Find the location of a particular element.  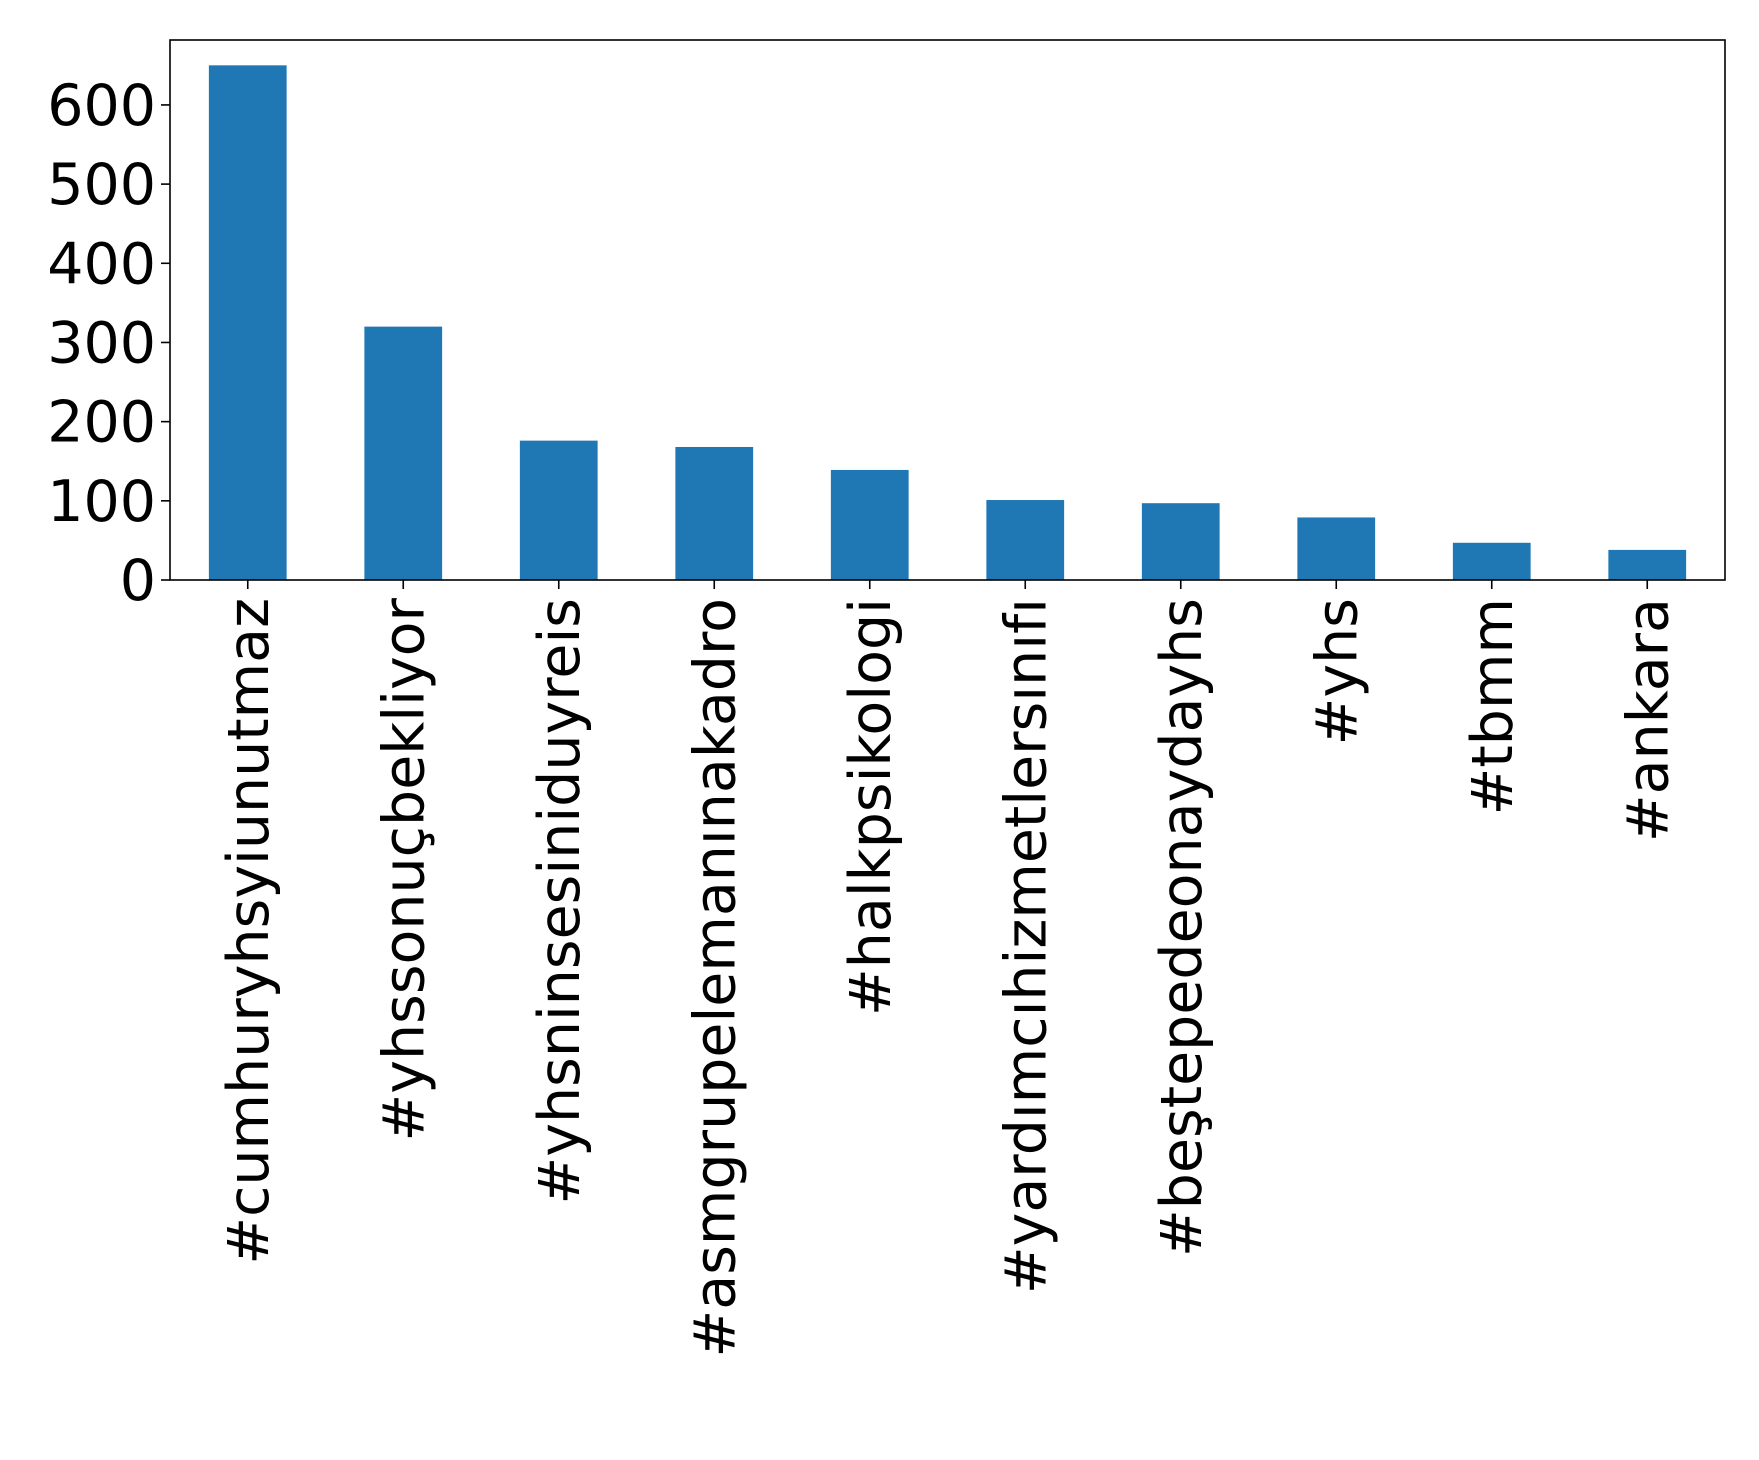

y-axis: 0 100 200 300 400 500 600 is located at coordinates (108, 343).